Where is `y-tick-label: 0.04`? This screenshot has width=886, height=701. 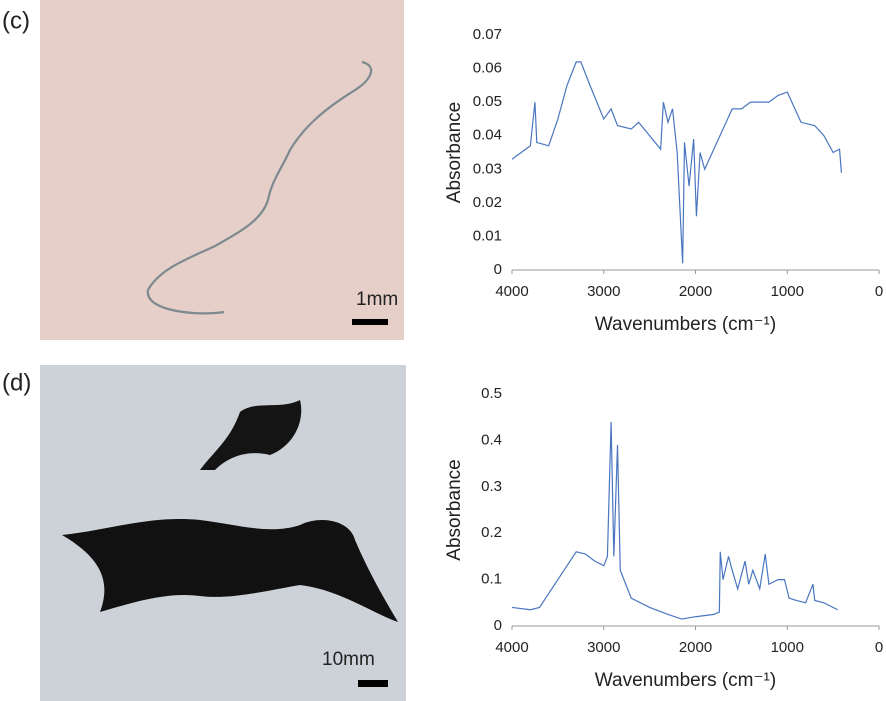
y-tick-label: 0.04 is located at coordinates (487, 135).